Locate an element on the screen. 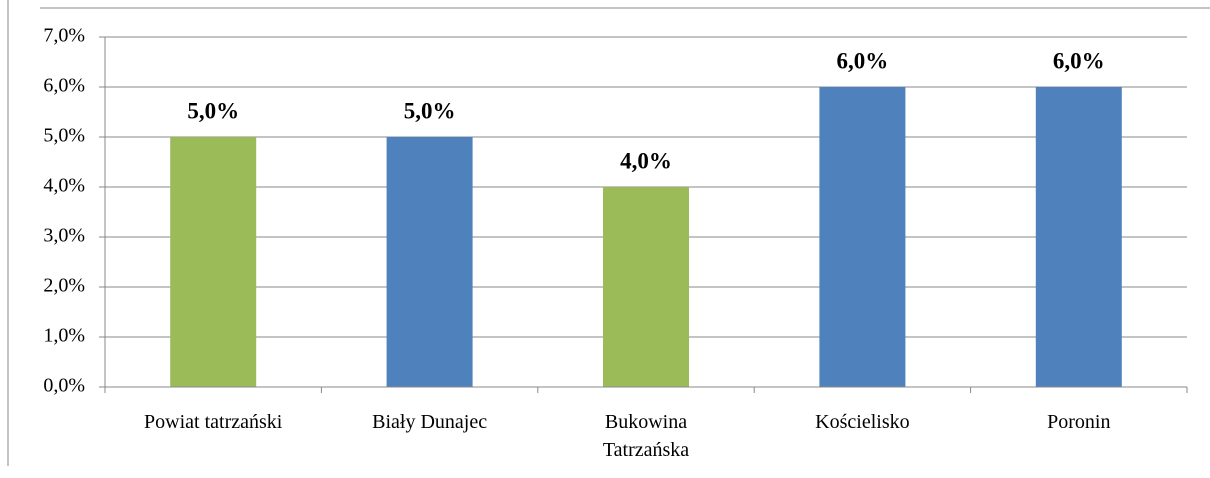 This screenshot has height=478, width=1210. y-tick-label: 0,0% is located at coordinates (64, 386).